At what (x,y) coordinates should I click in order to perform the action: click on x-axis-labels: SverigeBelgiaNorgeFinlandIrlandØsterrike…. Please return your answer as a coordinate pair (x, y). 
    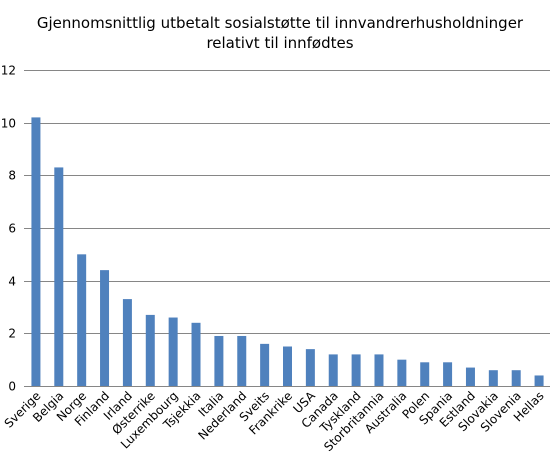
    Looking at the image, I should click on (274, 421).